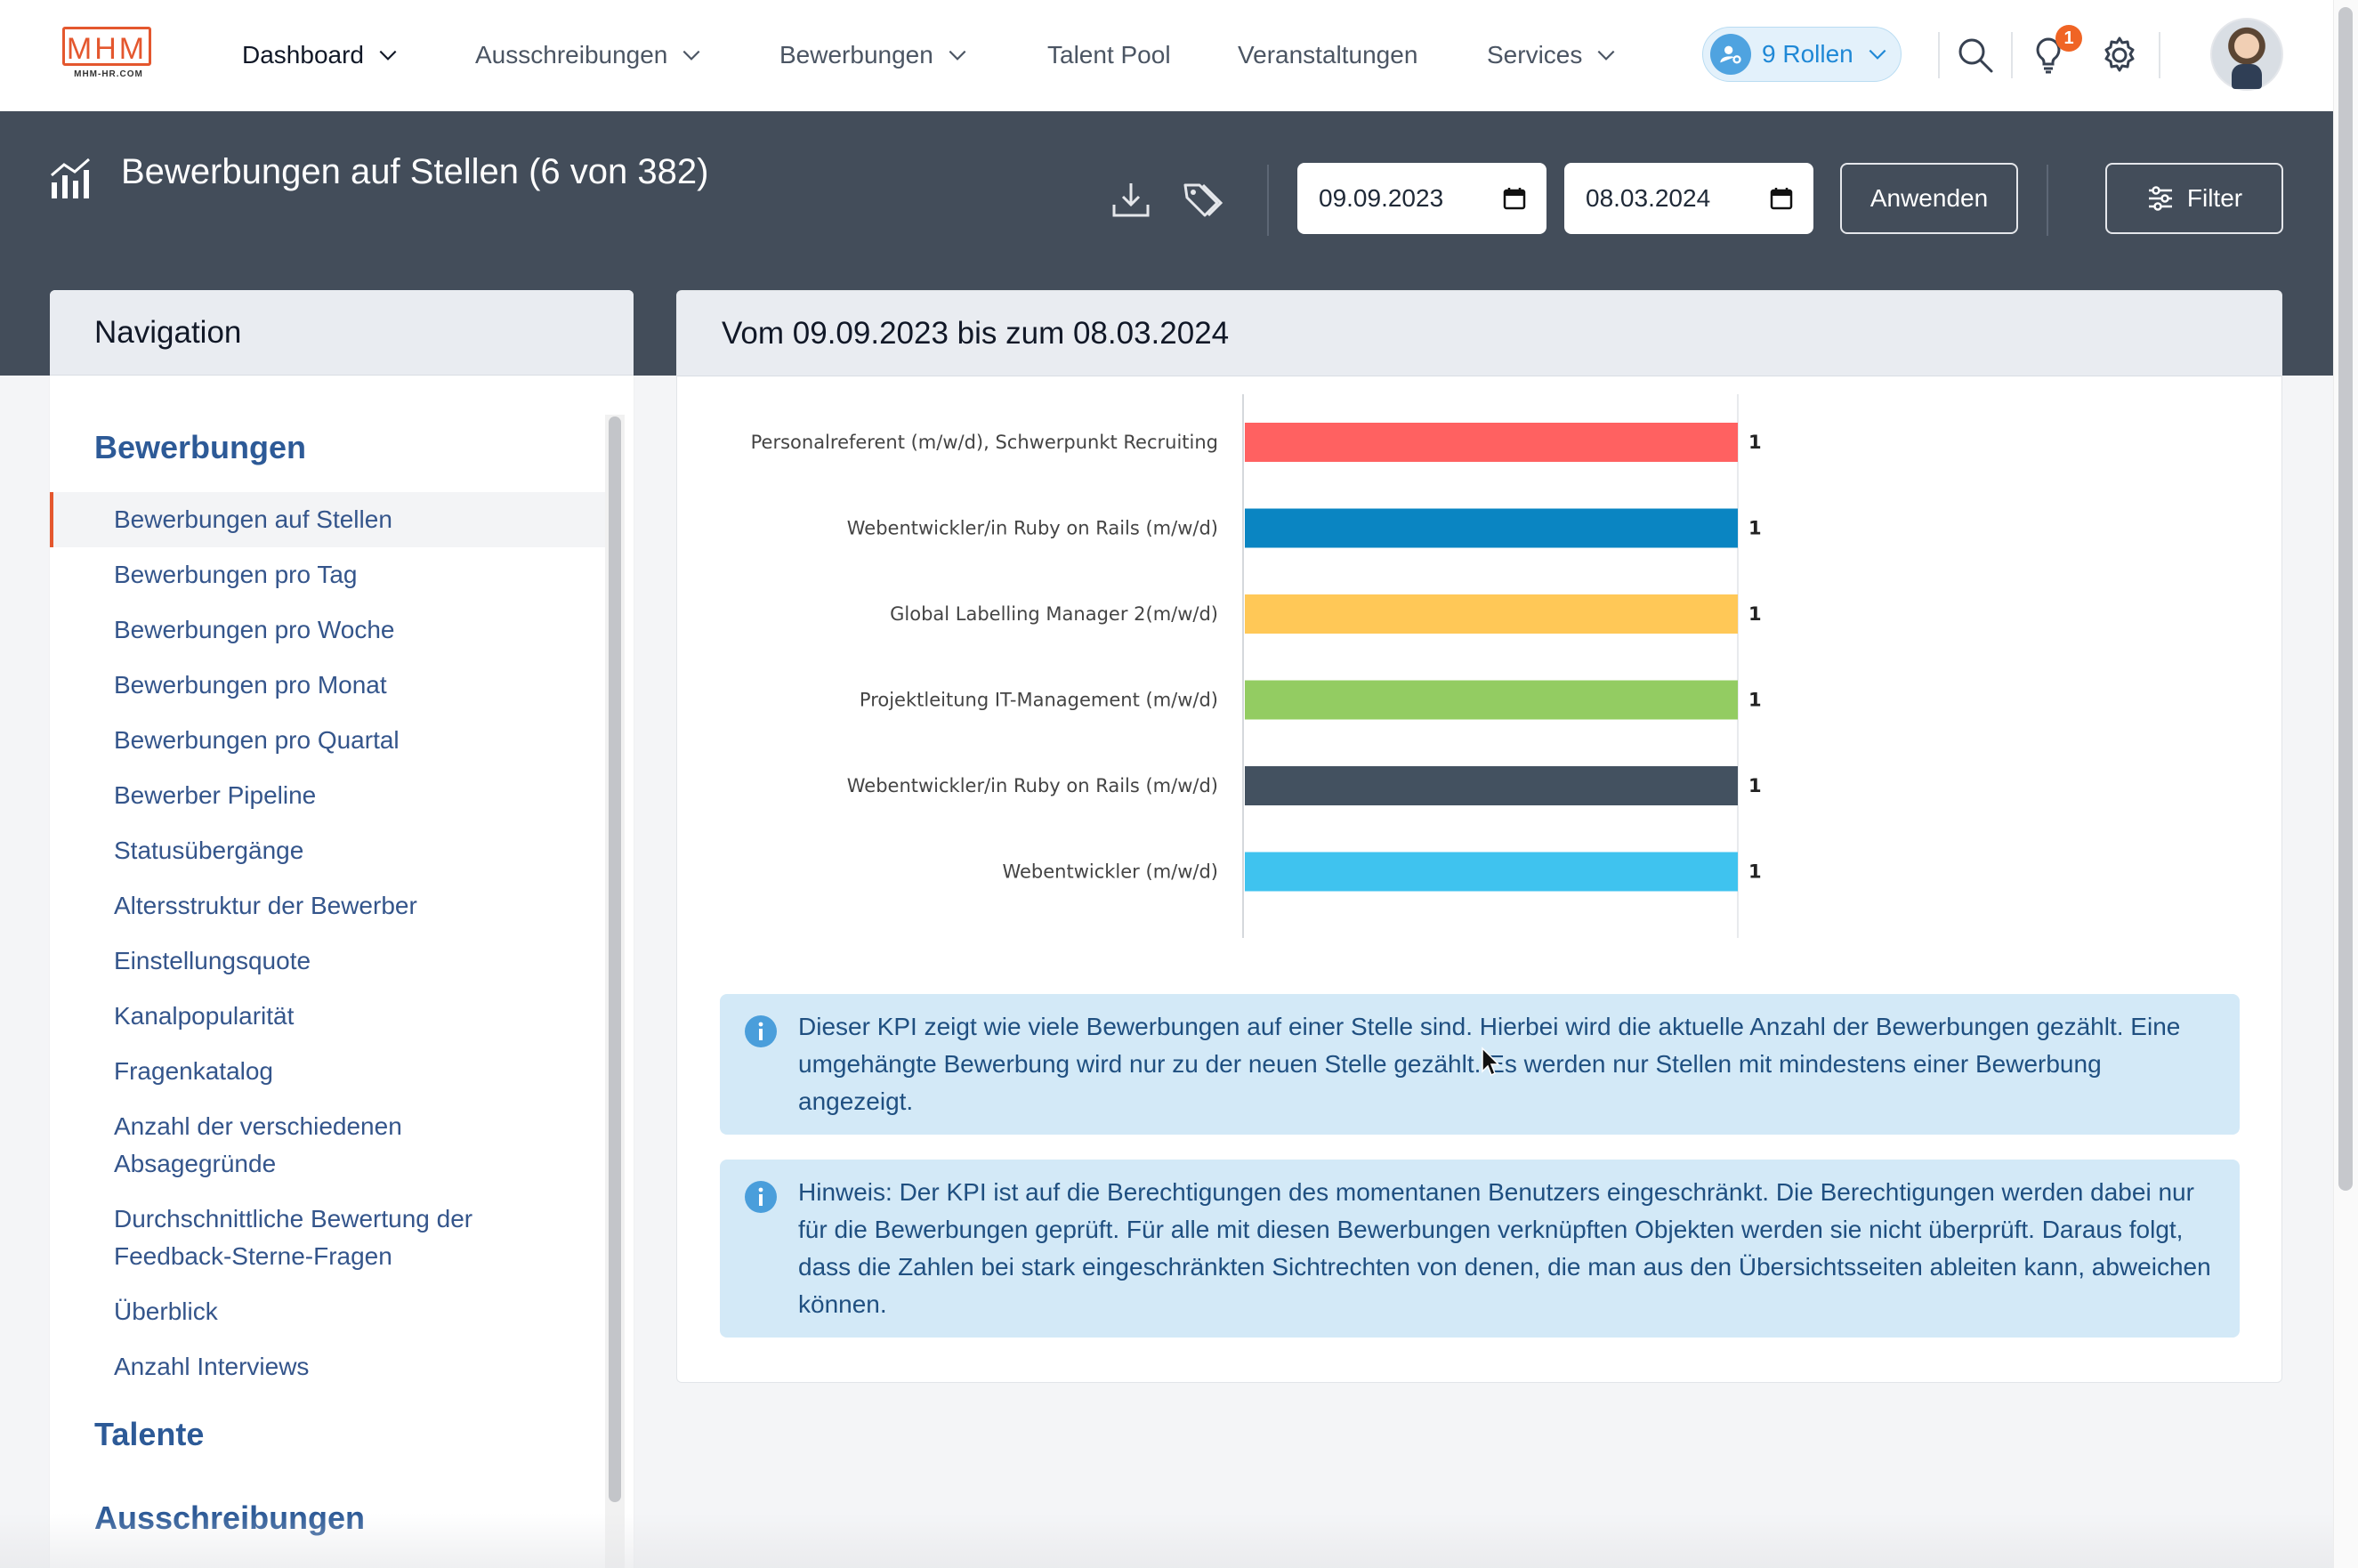 This screenshot has width=2358, height=1568. I want to click on nav-services-label: Services, so click(1535, 55).